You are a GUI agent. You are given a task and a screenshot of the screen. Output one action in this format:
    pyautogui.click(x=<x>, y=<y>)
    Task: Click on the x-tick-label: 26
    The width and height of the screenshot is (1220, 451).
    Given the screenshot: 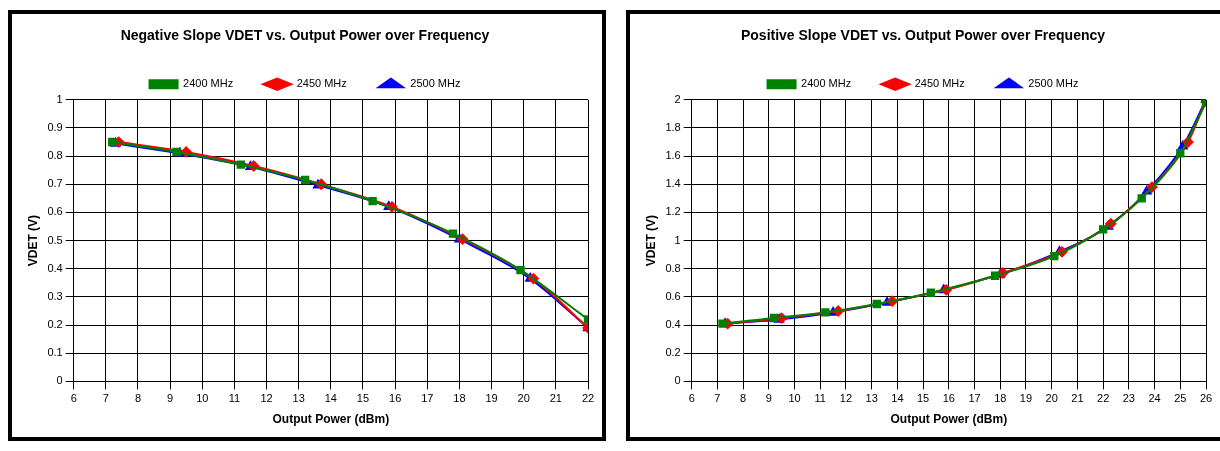 What is the action you would take?
    pyautogui.click(x=1206, y=398)
    